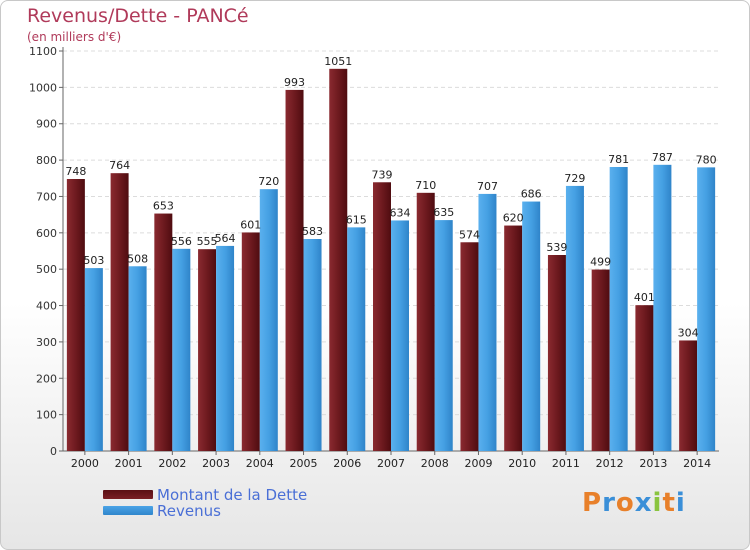  I want to click on data-label-debt: 1051, so click(338, 61).